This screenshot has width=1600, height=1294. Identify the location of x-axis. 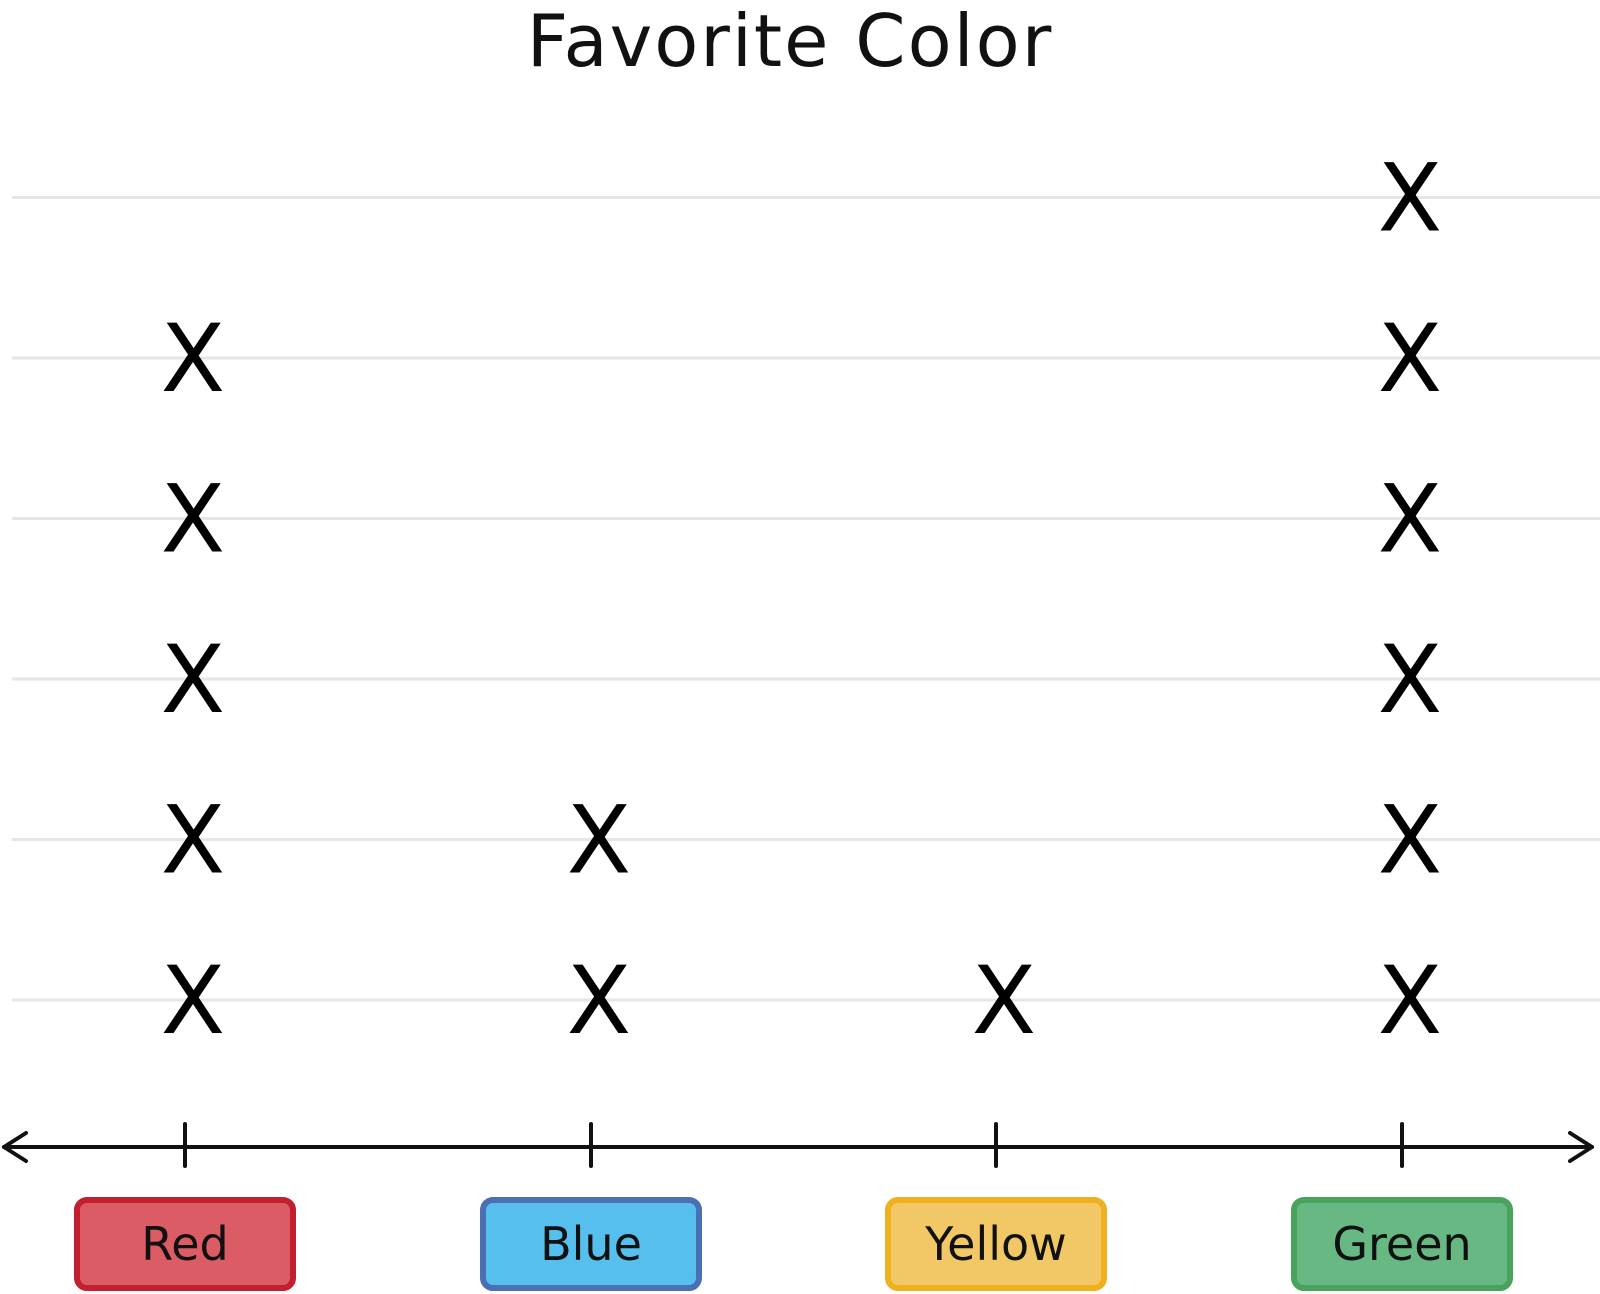
(798, 1147).